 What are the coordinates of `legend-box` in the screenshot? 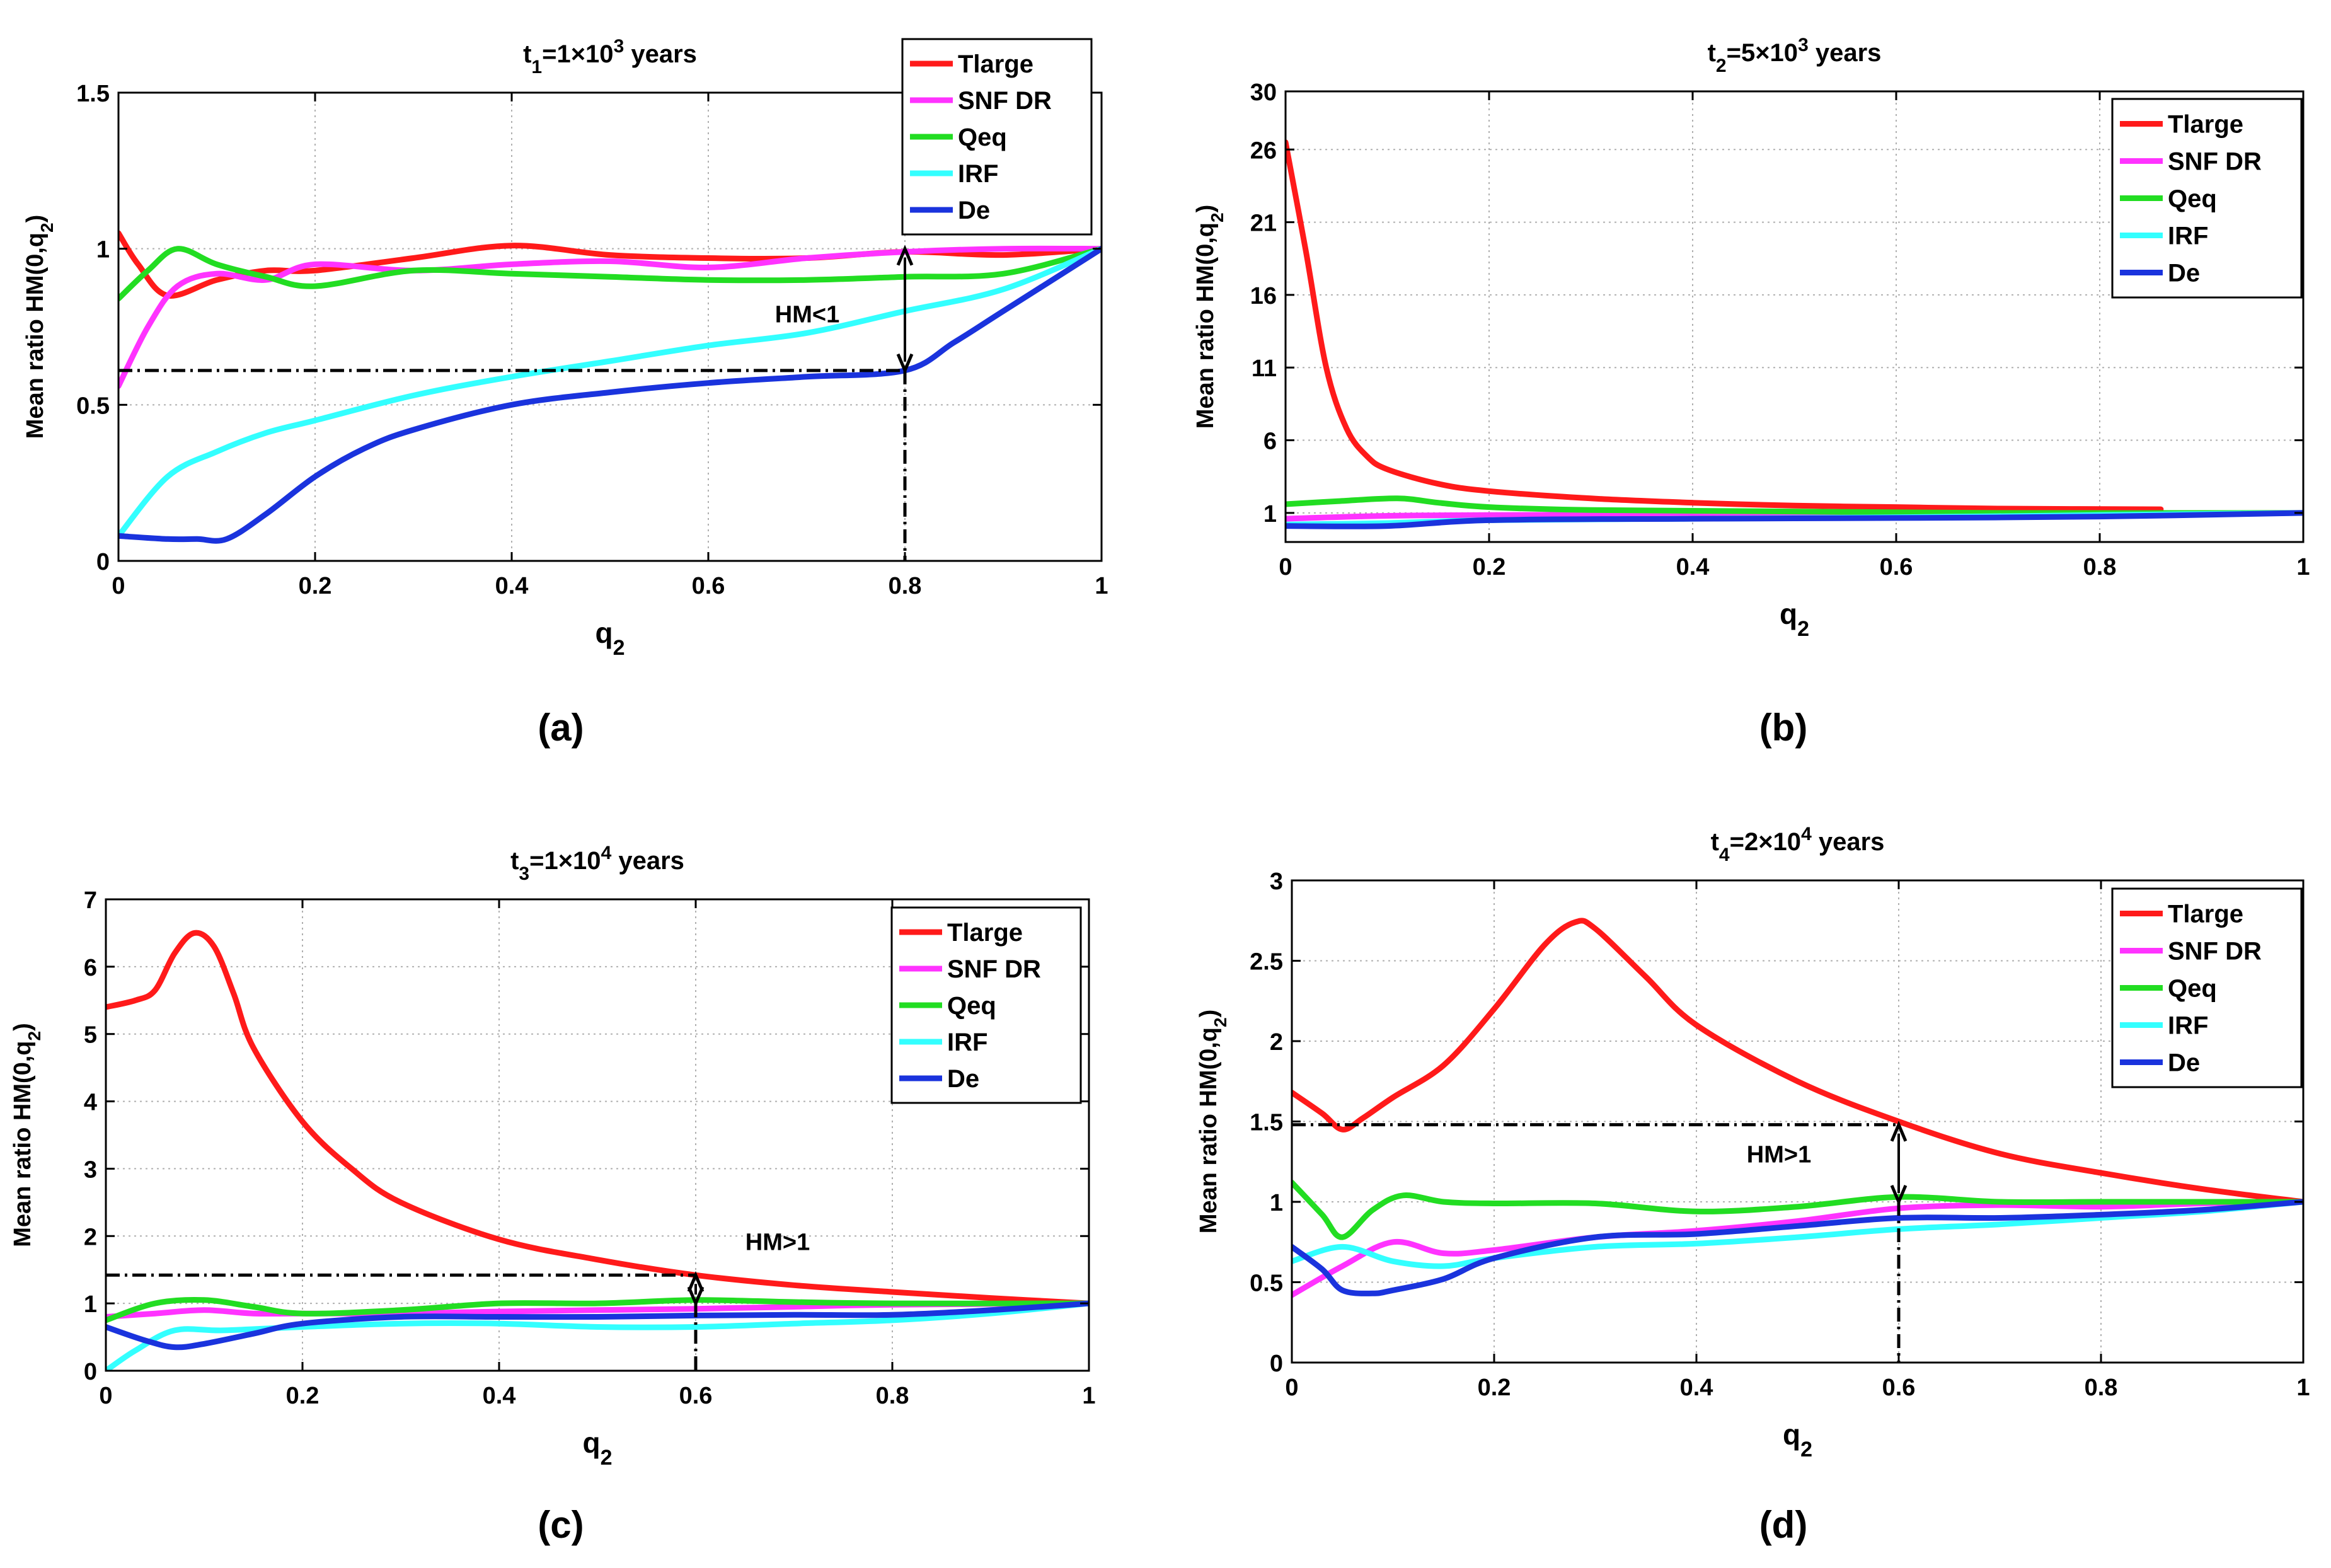 It's located at (2207, 988).